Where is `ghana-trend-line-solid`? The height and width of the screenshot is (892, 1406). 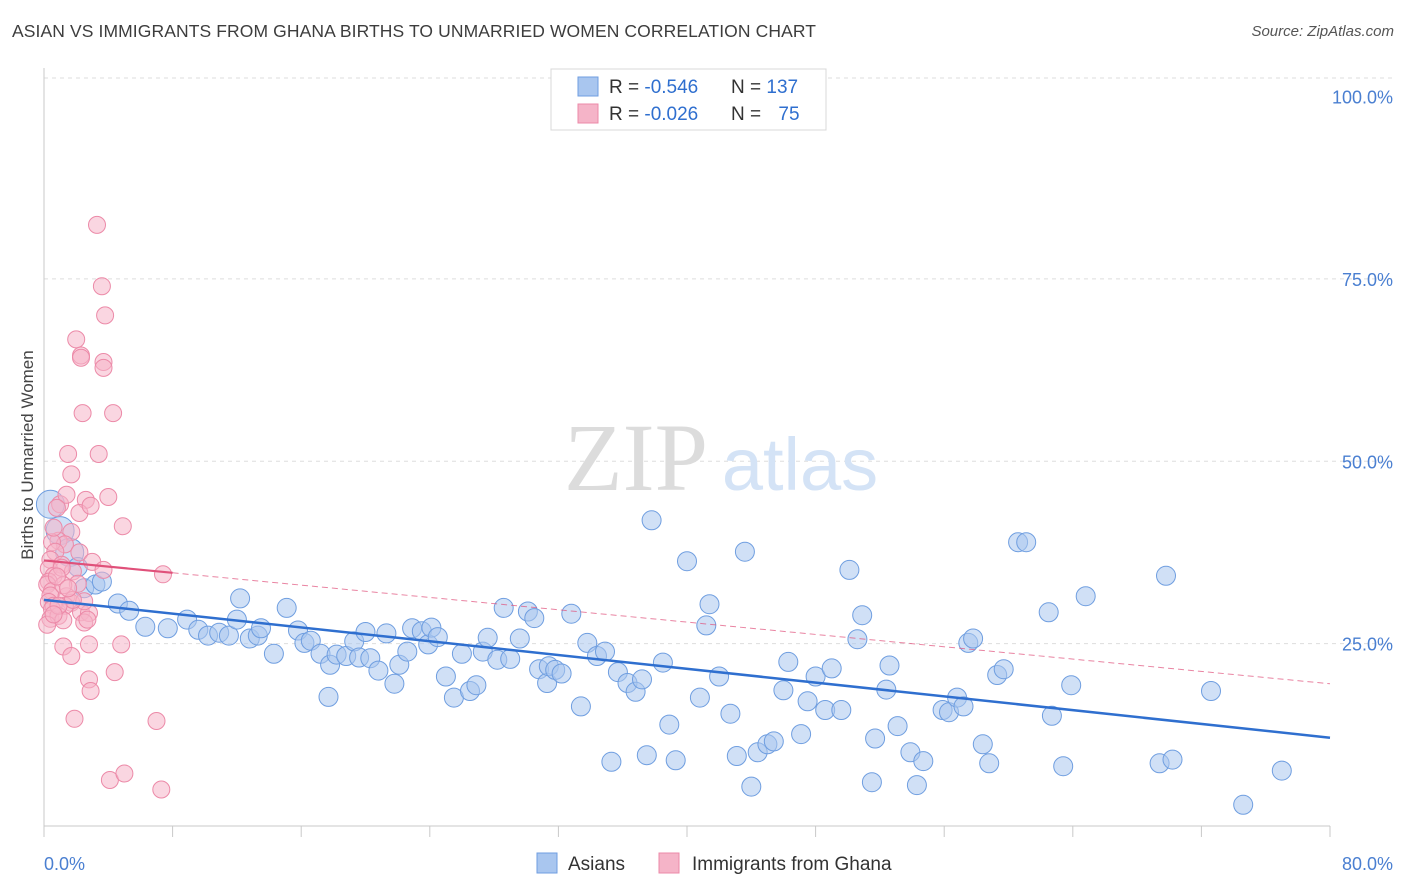 ghana-trend-line-solid is located at coordinates (108, 566).